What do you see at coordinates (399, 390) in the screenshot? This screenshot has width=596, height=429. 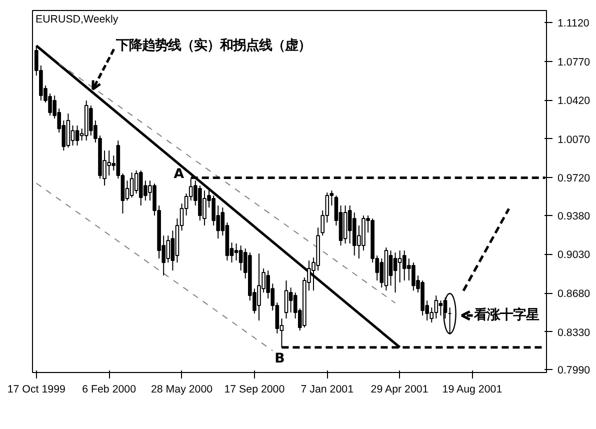 I see `x-tick-label: 29 Apr 2001` at bounding box center [399, 390].